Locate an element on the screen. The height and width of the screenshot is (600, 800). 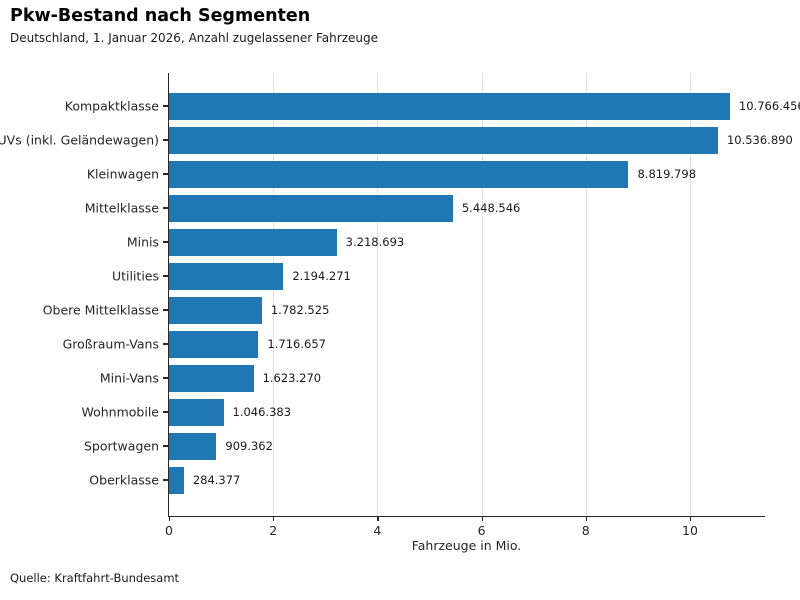
y-tick-label: SUVs (inkl. Geländewagen) is located at coordinates (79, 140).